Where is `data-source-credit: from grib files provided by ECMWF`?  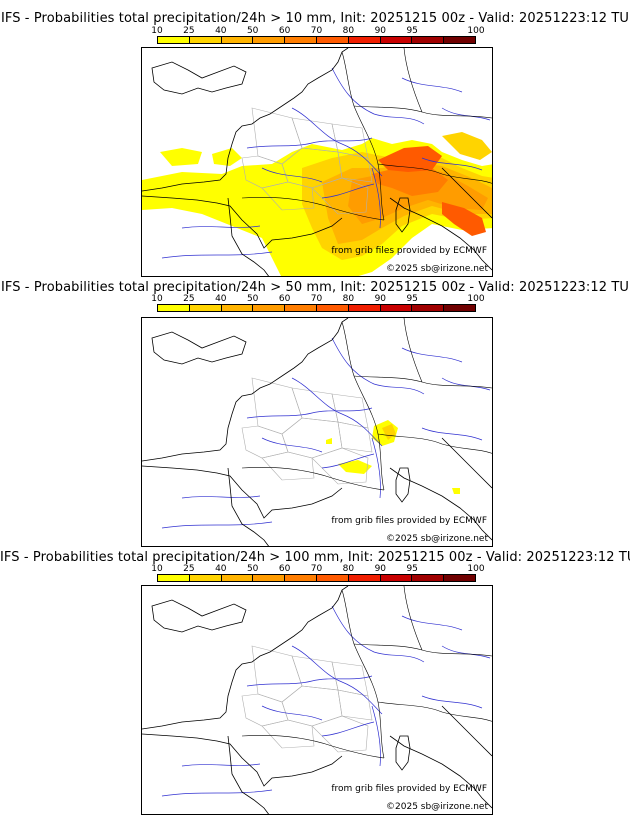
data-source-credit: from grib files provided by ECMWF is located at coordinates (409, 789).